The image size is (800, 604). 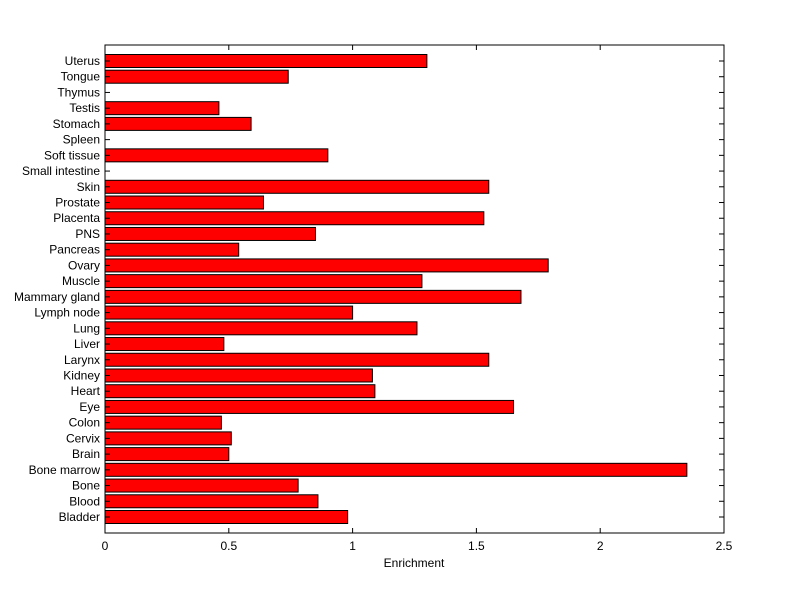 What do you see at coordinates (226, 517) in the screenshot?
I see `bar-bladder` at bounding box center [226, 517].